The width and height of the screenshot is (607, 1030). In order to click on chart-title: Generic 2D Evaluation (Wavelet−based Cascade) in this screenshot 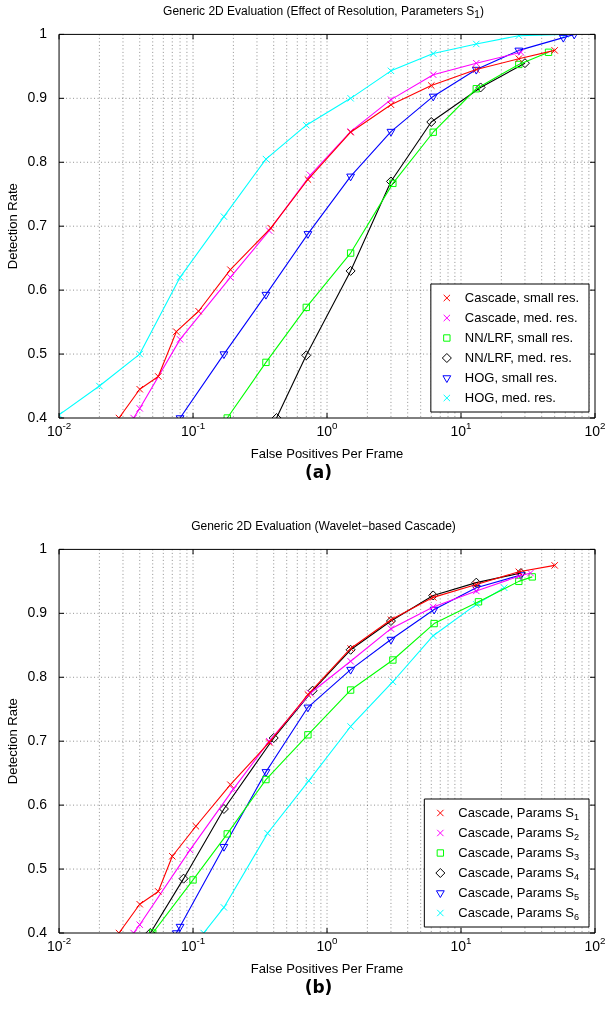, I will do `click(323, 526)`.